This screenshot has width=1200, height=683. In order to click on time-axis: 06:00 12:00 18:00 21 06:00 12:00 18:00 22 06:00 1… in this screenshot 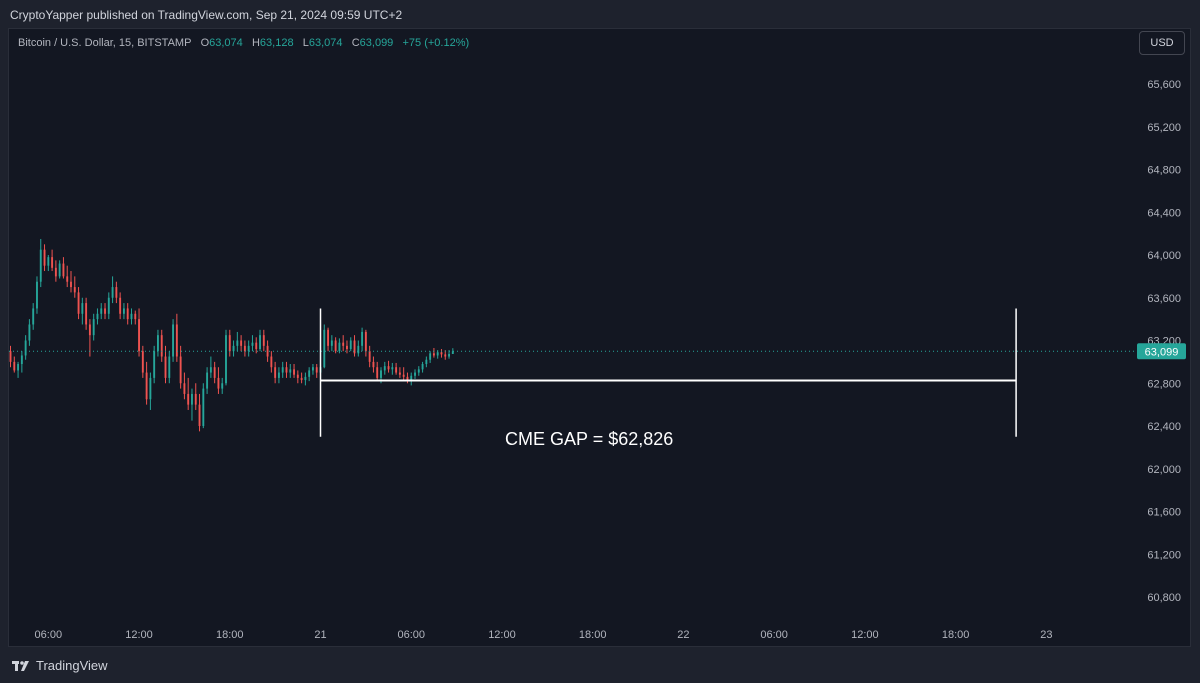, I will do `click(544, 635)`.